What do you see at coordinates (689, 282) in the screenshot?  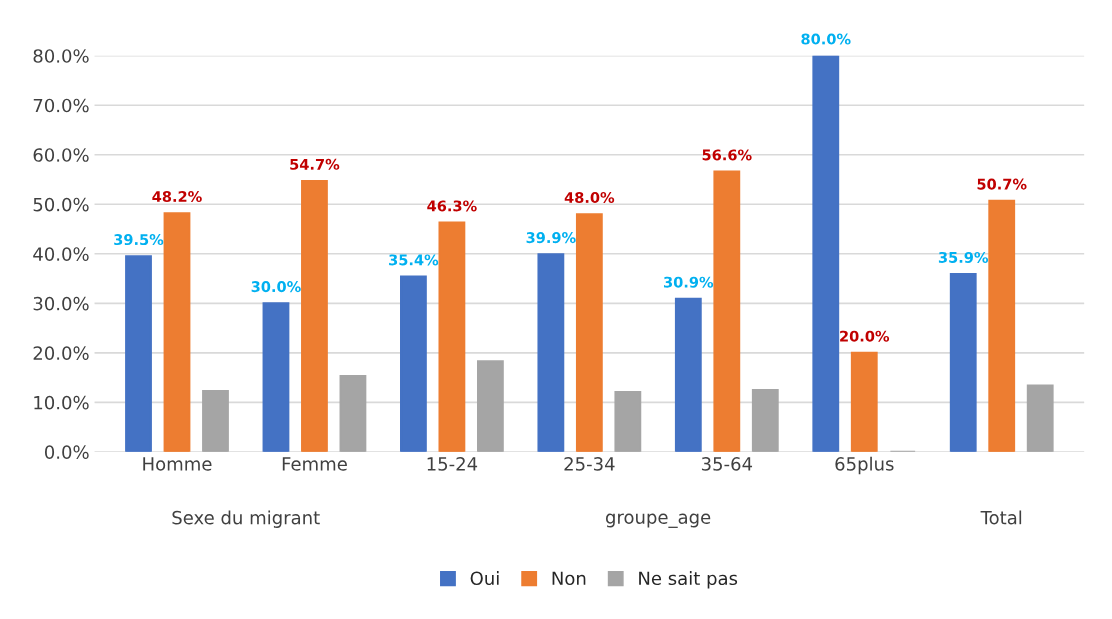 I see `data-label: 30.9%` at bounding box center [689, 282].